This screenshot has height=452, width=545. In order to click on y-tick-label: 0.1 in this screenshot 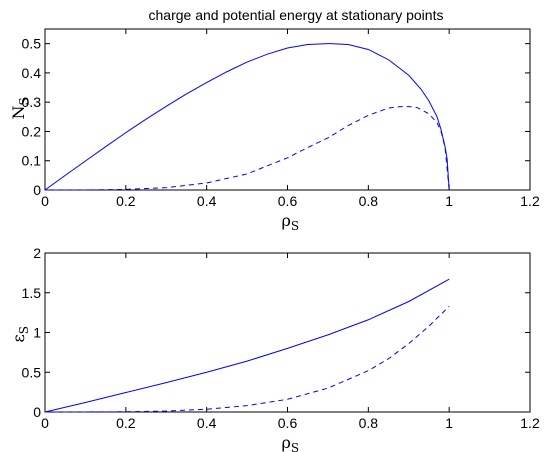, I will do `click(32, 161)`.